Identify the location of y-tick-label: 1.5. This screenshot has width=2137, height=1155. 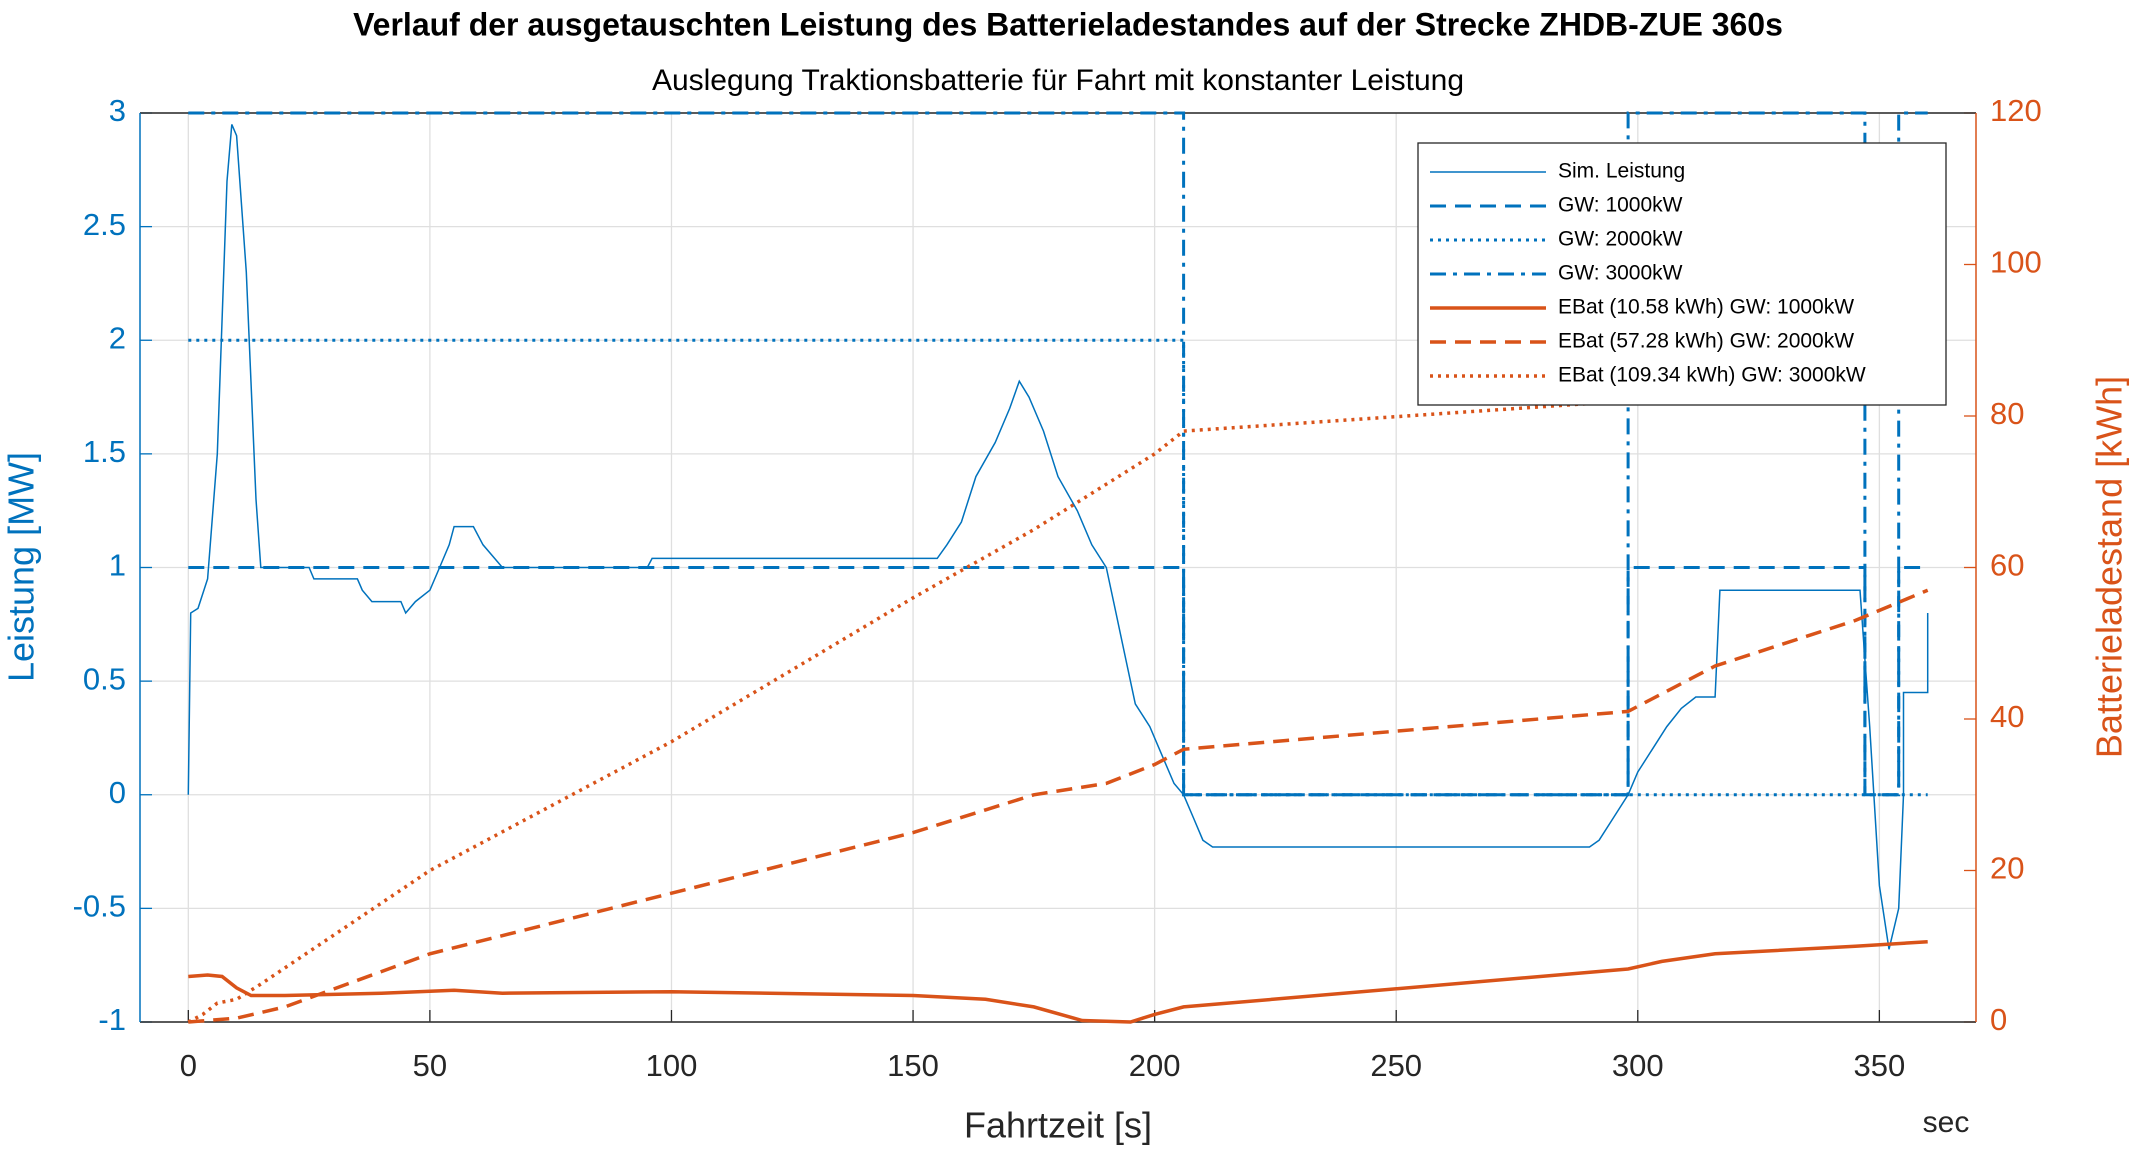
(104, 451).